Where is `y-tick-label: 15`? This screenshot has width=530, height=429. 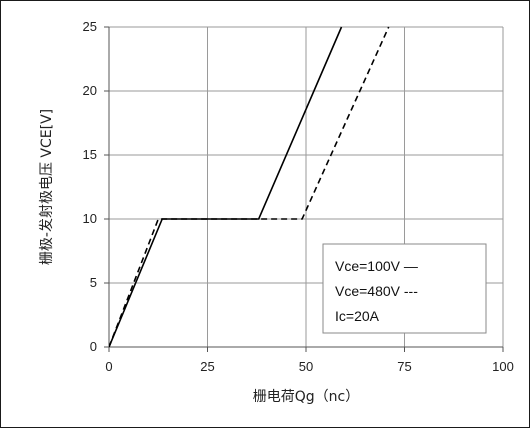
y-tick-label: 15 is located at coordinates (90, 154).